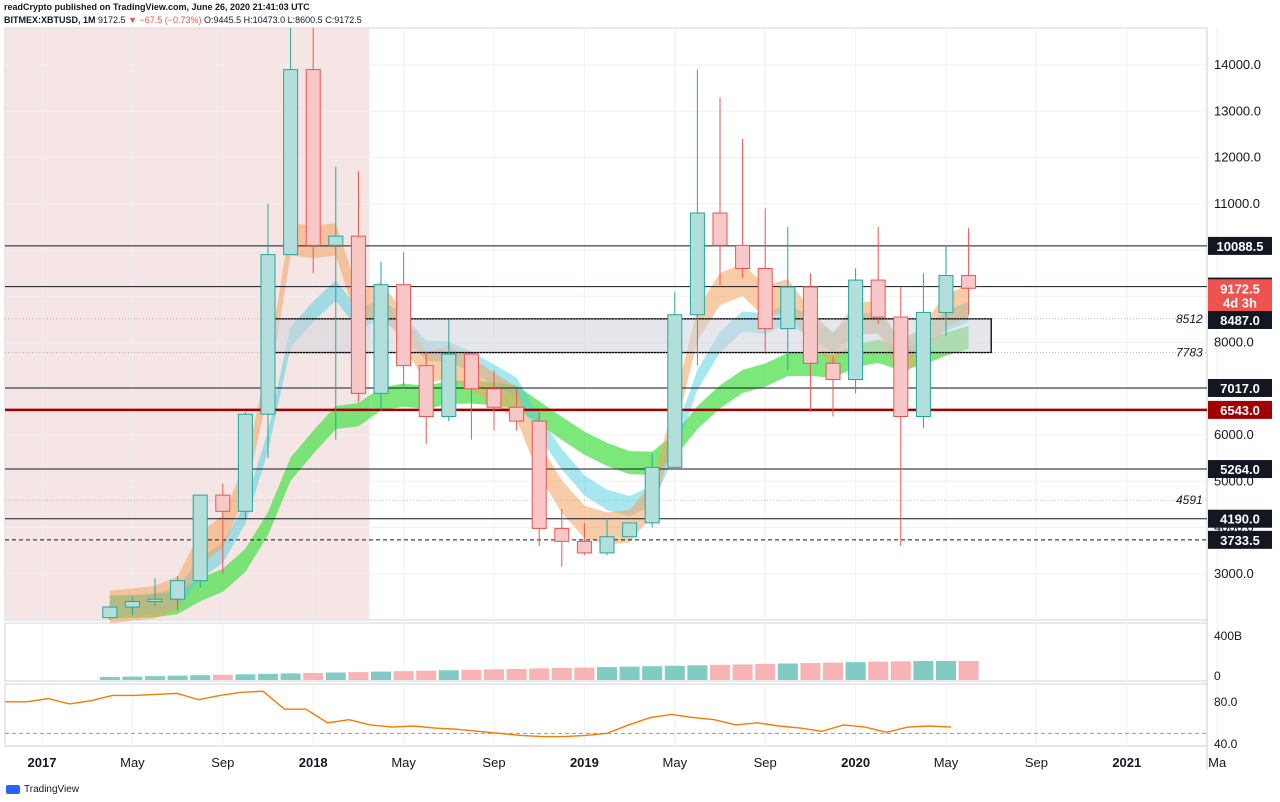 The width and height of the screenshot is (1280, 802). What do you see at coordinates (264, 20) in the screenshot?
I see `high-value: H:10473.0` at bounding box center [264, 20].